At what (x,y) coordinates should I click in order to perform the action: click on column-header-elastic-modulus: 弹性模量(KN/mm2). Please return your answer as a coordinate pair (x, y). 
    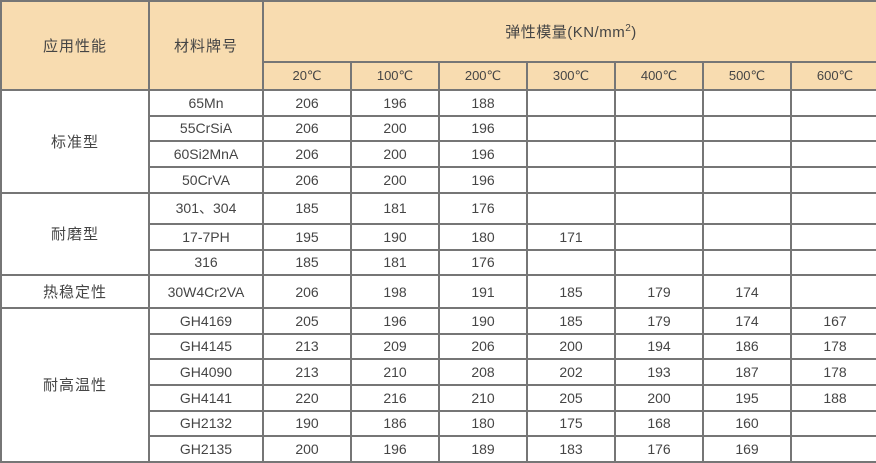
    Looking at the image, I should click on (568, 31).